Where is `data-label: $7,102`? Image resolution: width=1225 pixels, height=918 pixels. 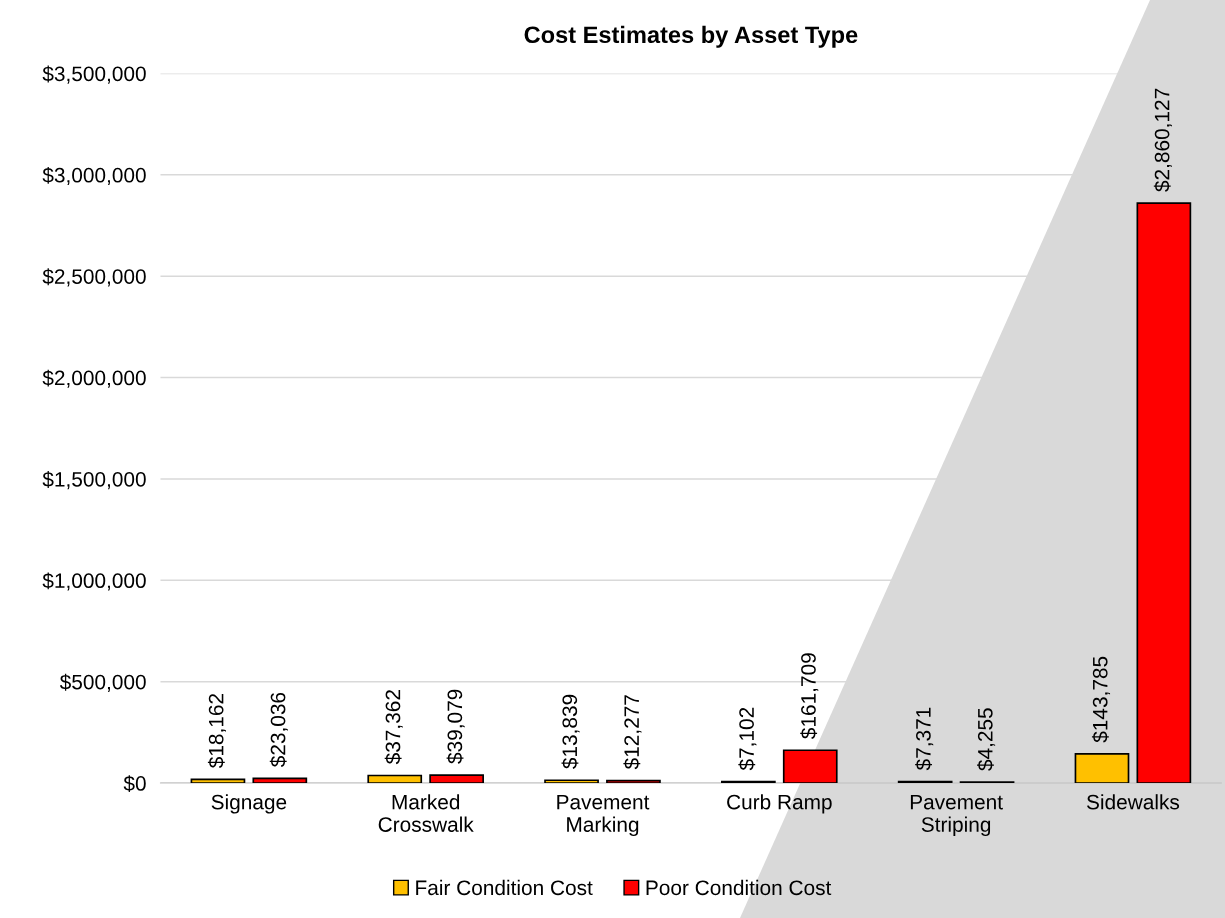
data-label: $7,102 is located at coordinates (747, 739).